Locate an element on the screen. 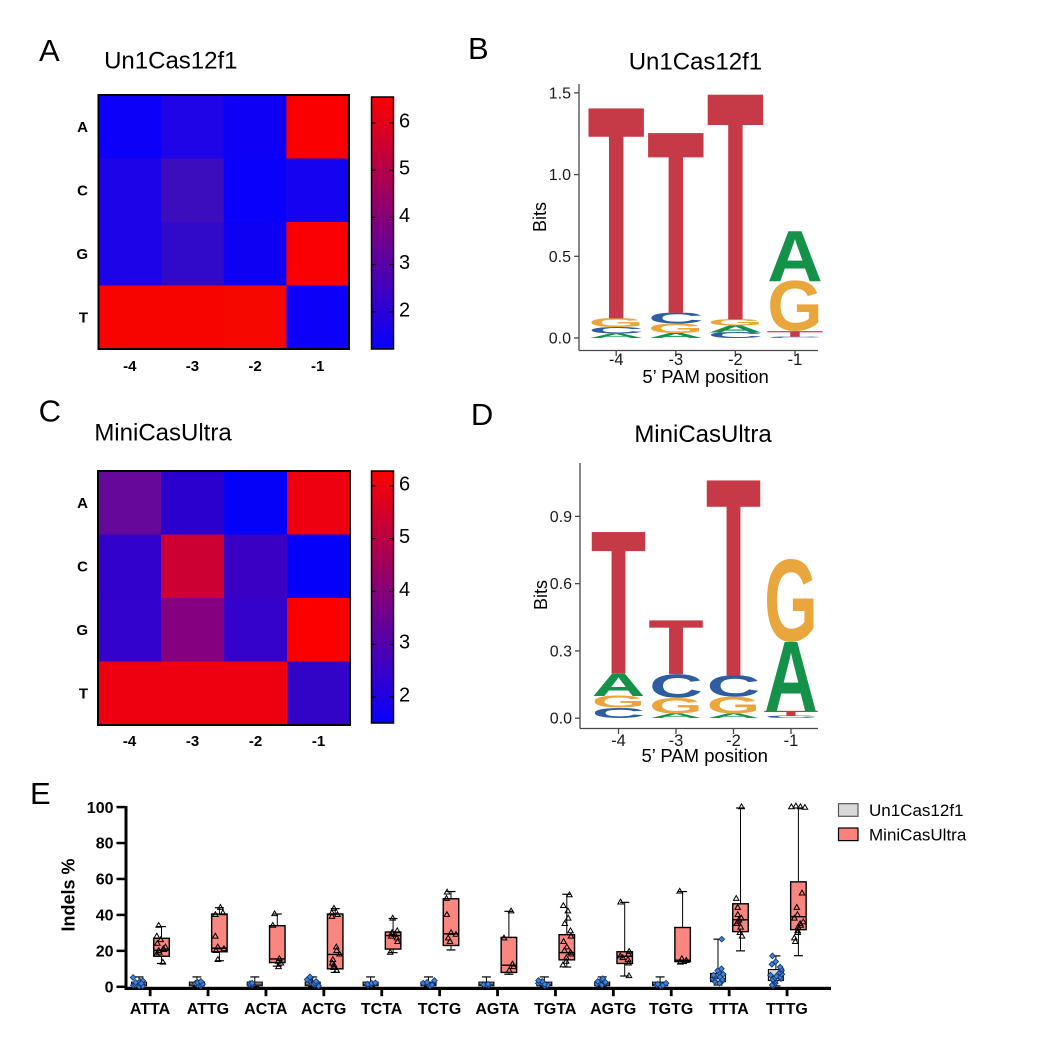  svg-text: 20 is located at coordinates (105, 952).